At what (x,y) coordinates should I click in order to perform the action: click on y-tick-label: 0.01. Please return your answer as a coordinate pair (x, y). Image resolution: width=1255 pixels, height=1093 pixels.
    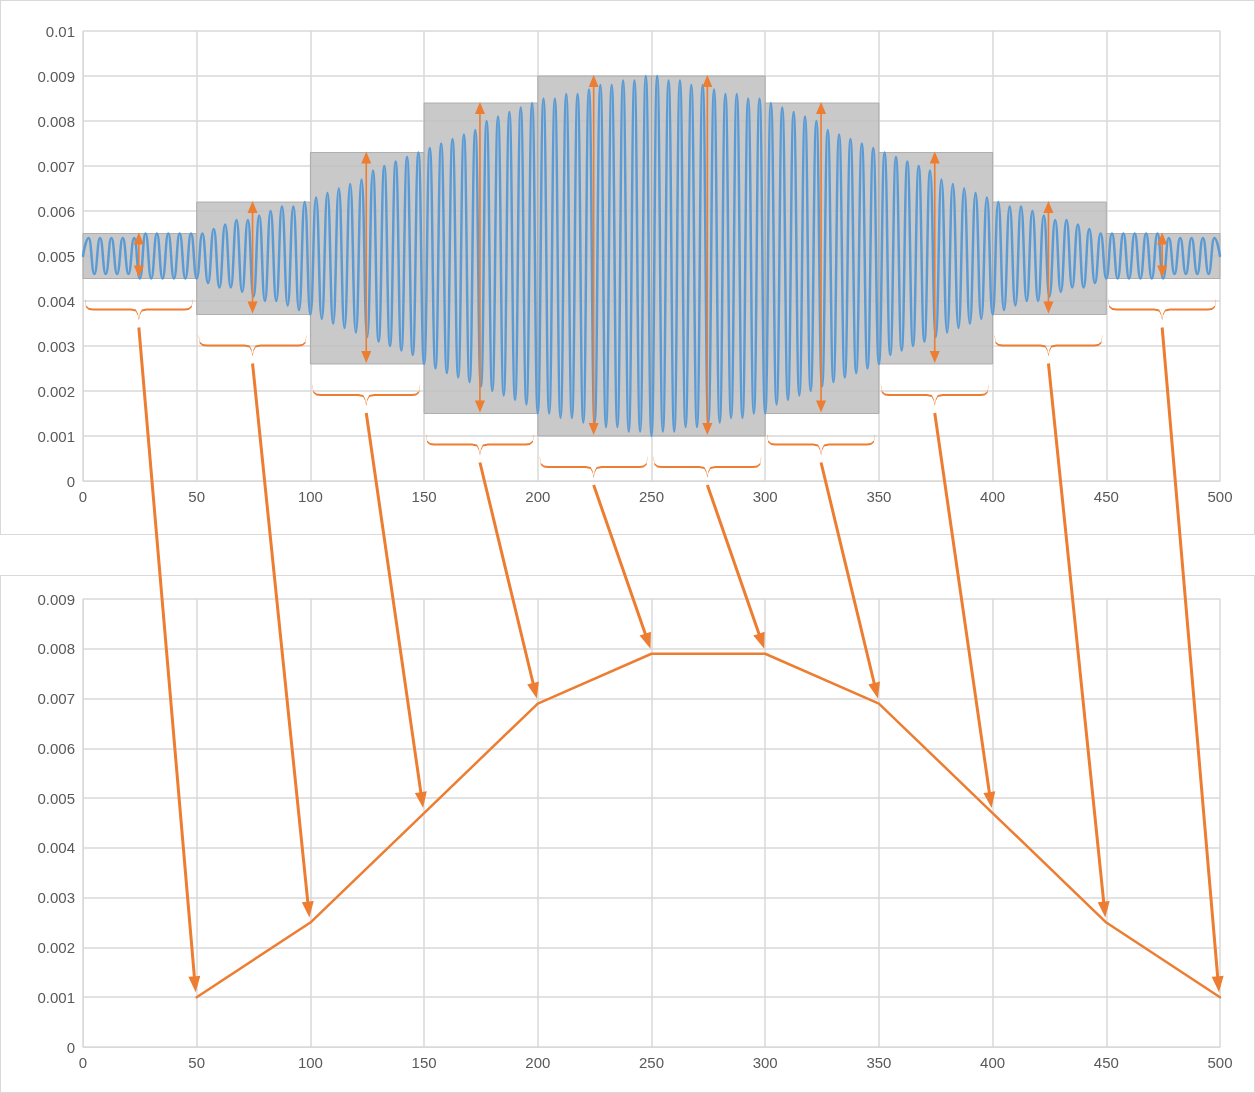
    Looking at the image, I should click on (60, 31).